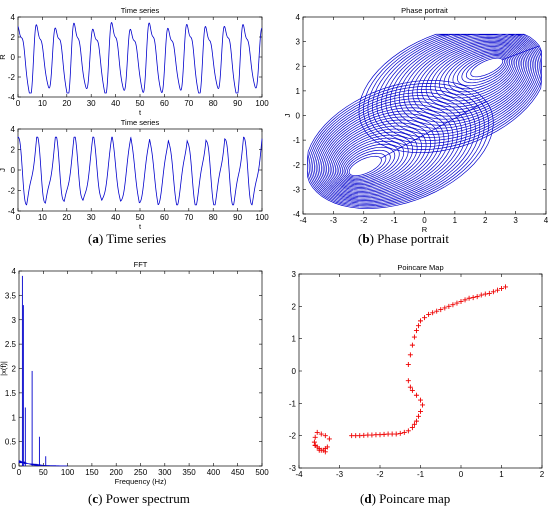 The height and width of the screenshot is (515, 550). I want to click on poincare-xtick-label: -4, so click(299, 474).